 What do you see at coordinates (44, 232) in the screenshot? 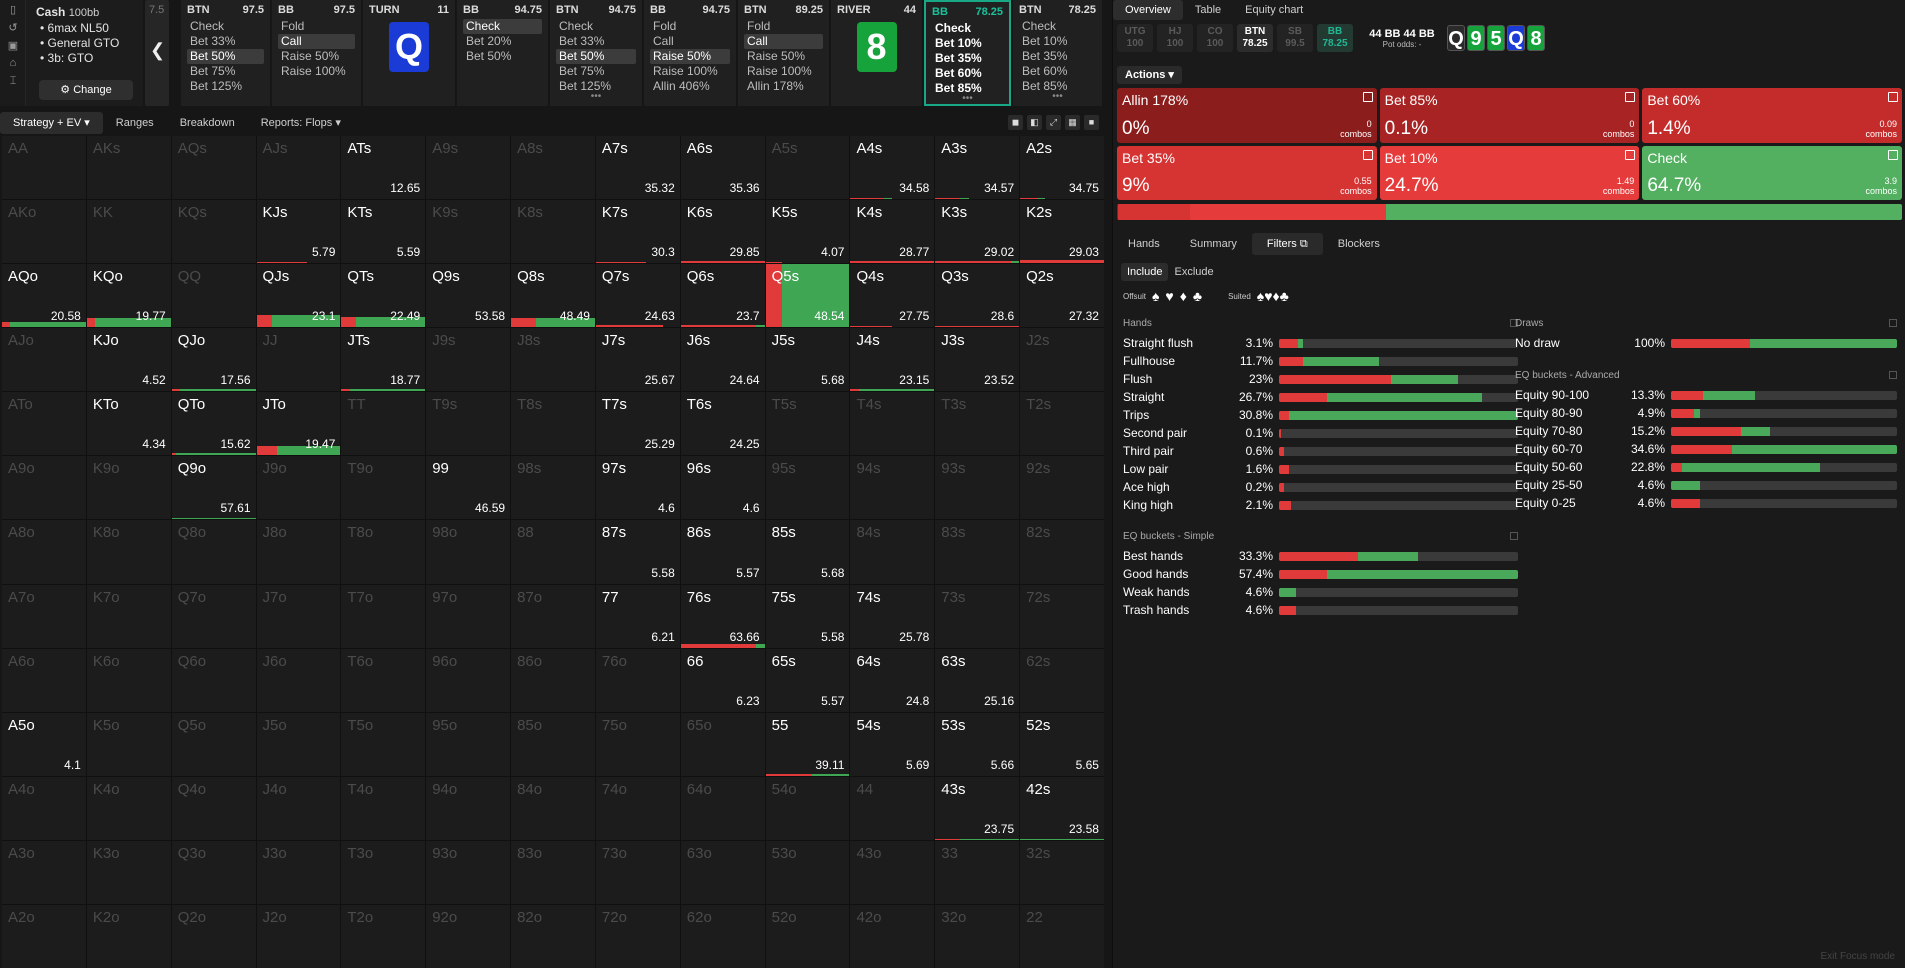
I see `hand-cell: AKo` at bounding box center [44, 232].